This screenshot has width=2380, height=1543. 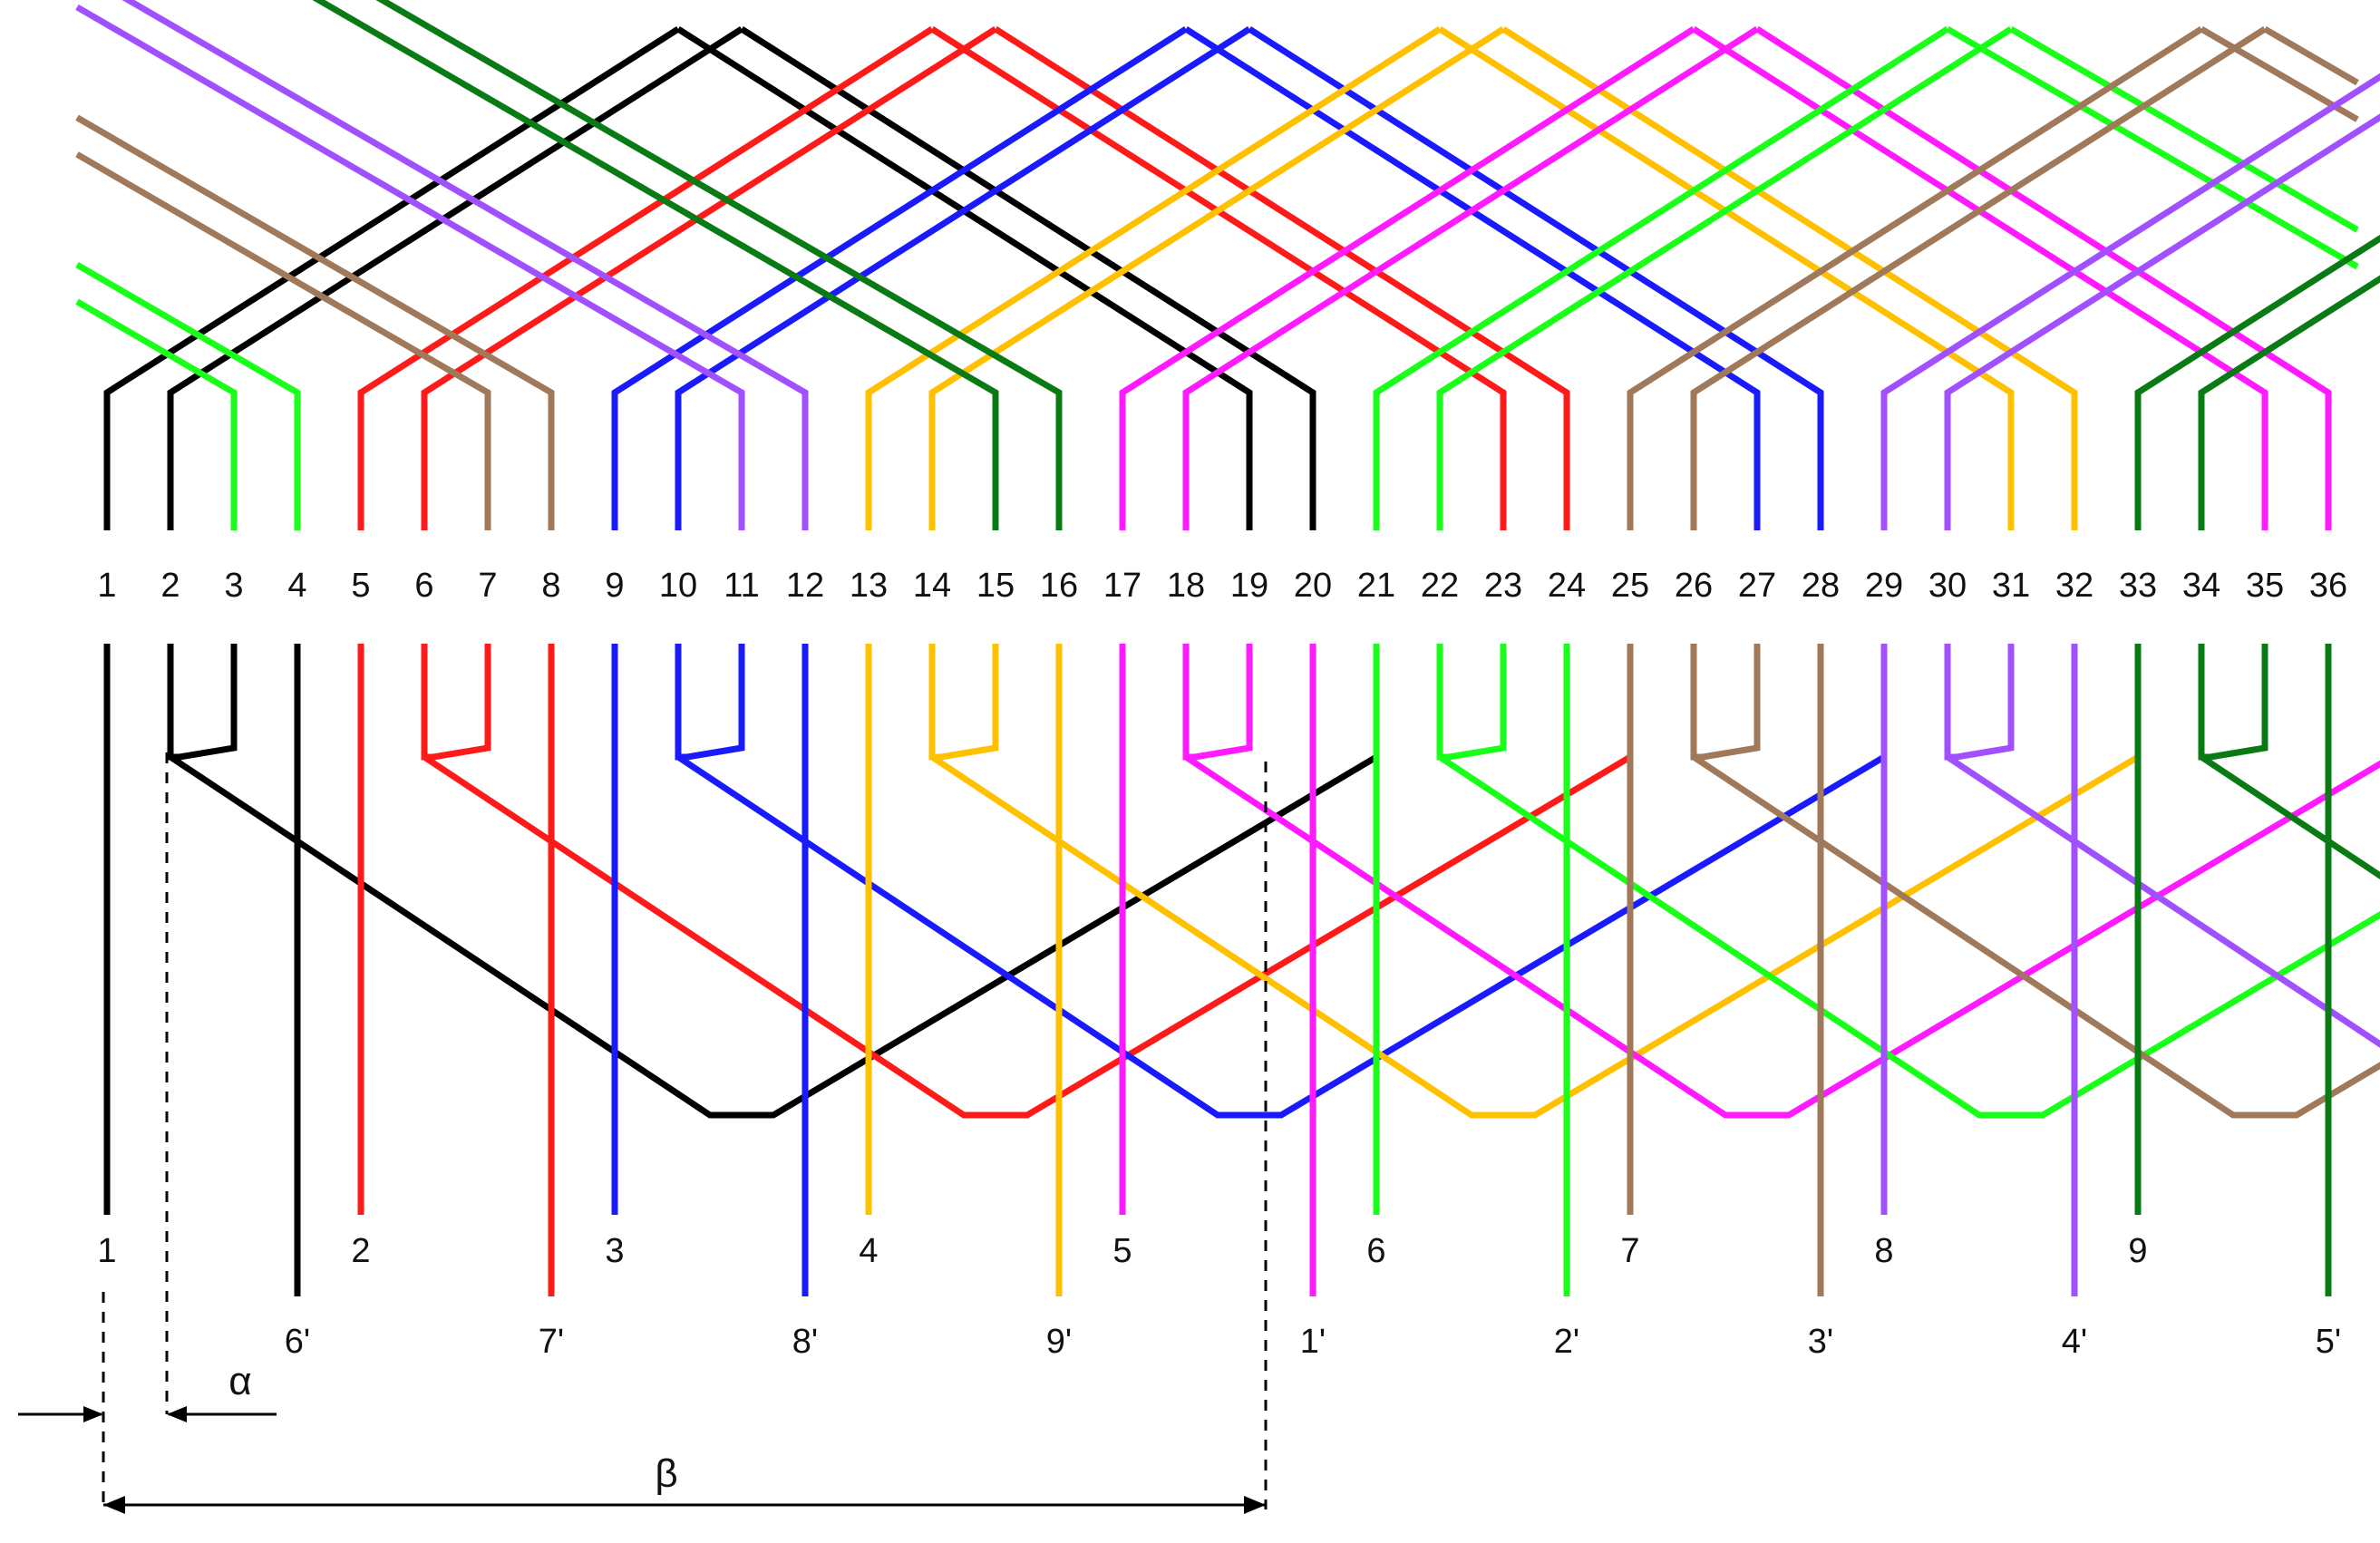 What do you see at coordinates (2137, 1251) in the screenshot?
I see `start-lead-label: 9` at bounding box center [2137, 1251].